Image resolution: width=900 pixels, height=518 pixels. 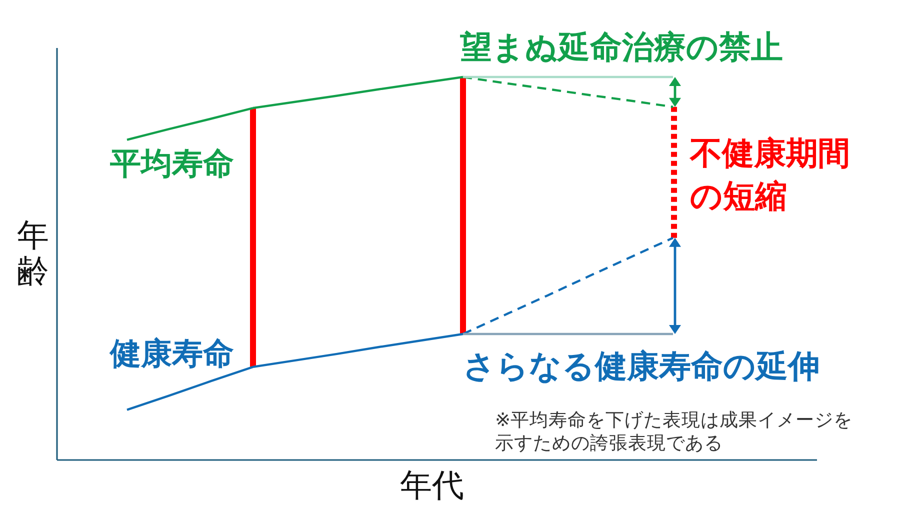 What do you see at coordinates (641, 366) in the screenshot?
I see `annotation: さらなる健康寿命の延伸` at bounding box center [641, 366].